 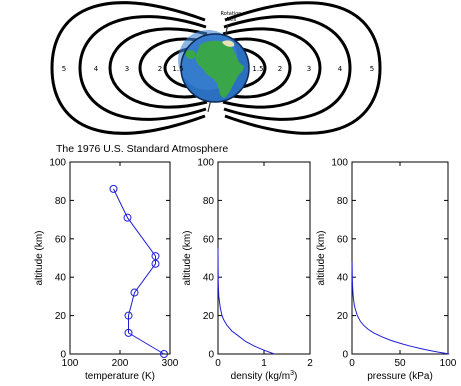 What do you see at coordinates (170, 363) in the screenshot?
I see `x-tick-label: 300` at bounding box center [170, 363].